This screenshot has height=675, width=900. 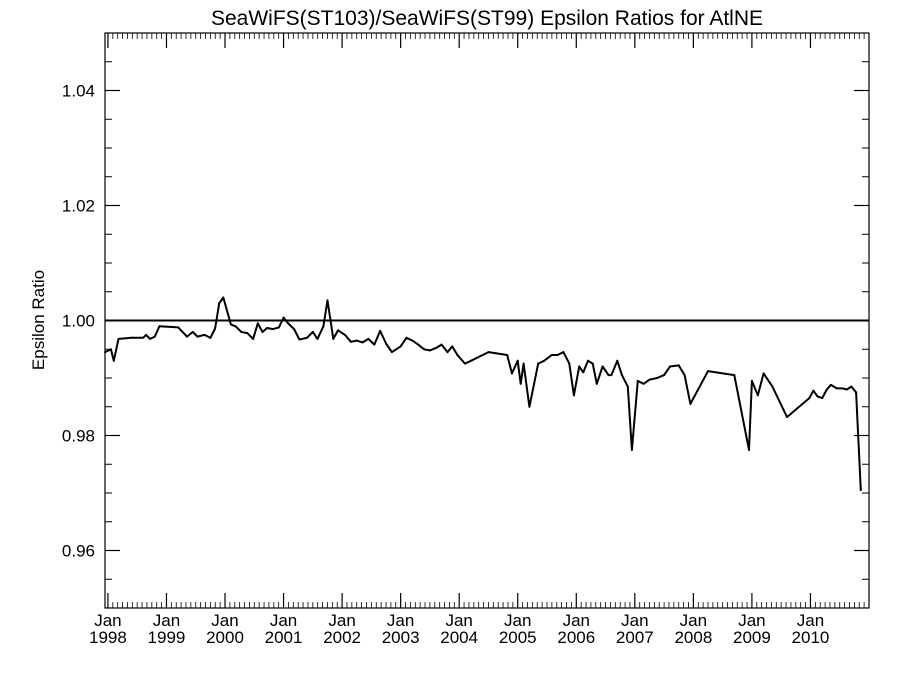 I want to click on x-tick-year: 2001, so click(x=284, y=637).